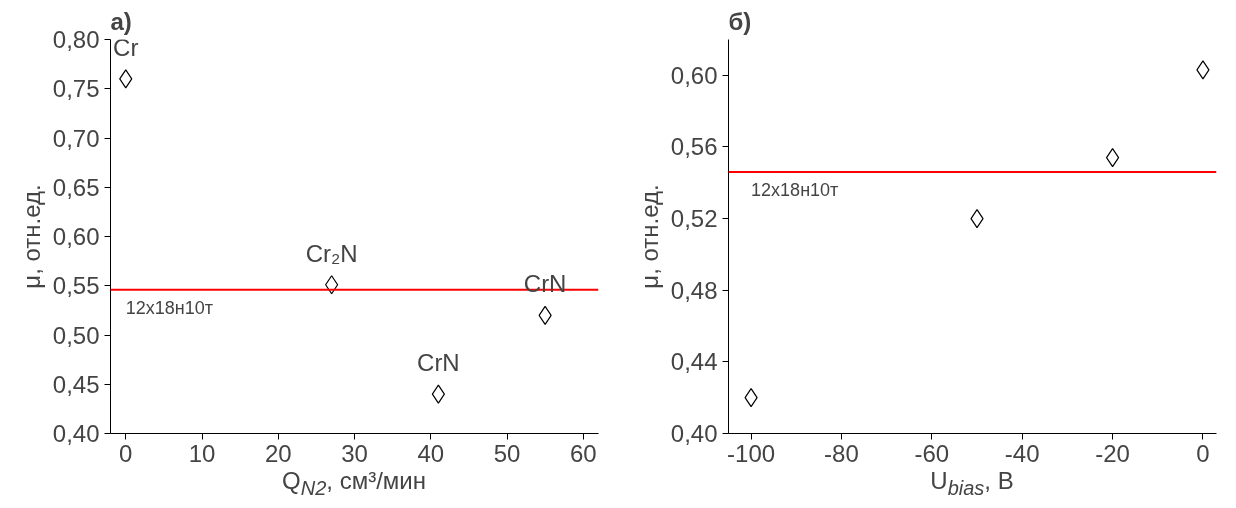 The height and width of the screenshot is (508, 1236). Describe the element at coordinates (278, 453) in the screenshot. I see `x-tick-label: 20` at that location.